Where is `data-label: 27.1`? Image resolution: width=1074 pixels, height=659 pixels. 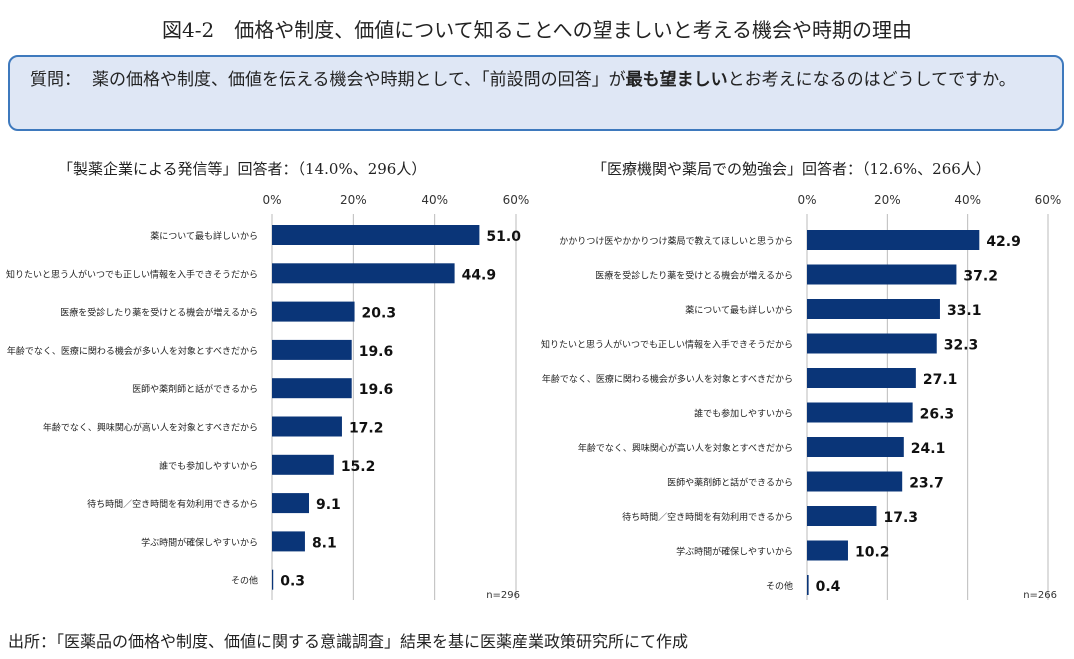
data-label: 27.1 is located at coordinates (940, 380).